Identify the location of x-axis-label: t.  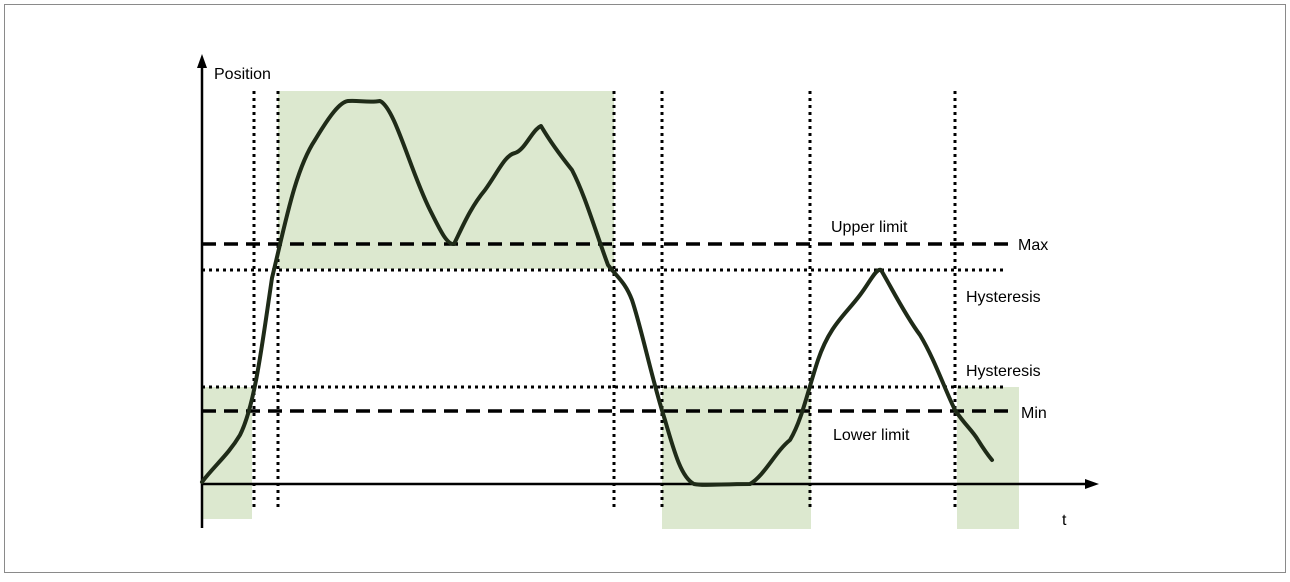
(1064, 520).